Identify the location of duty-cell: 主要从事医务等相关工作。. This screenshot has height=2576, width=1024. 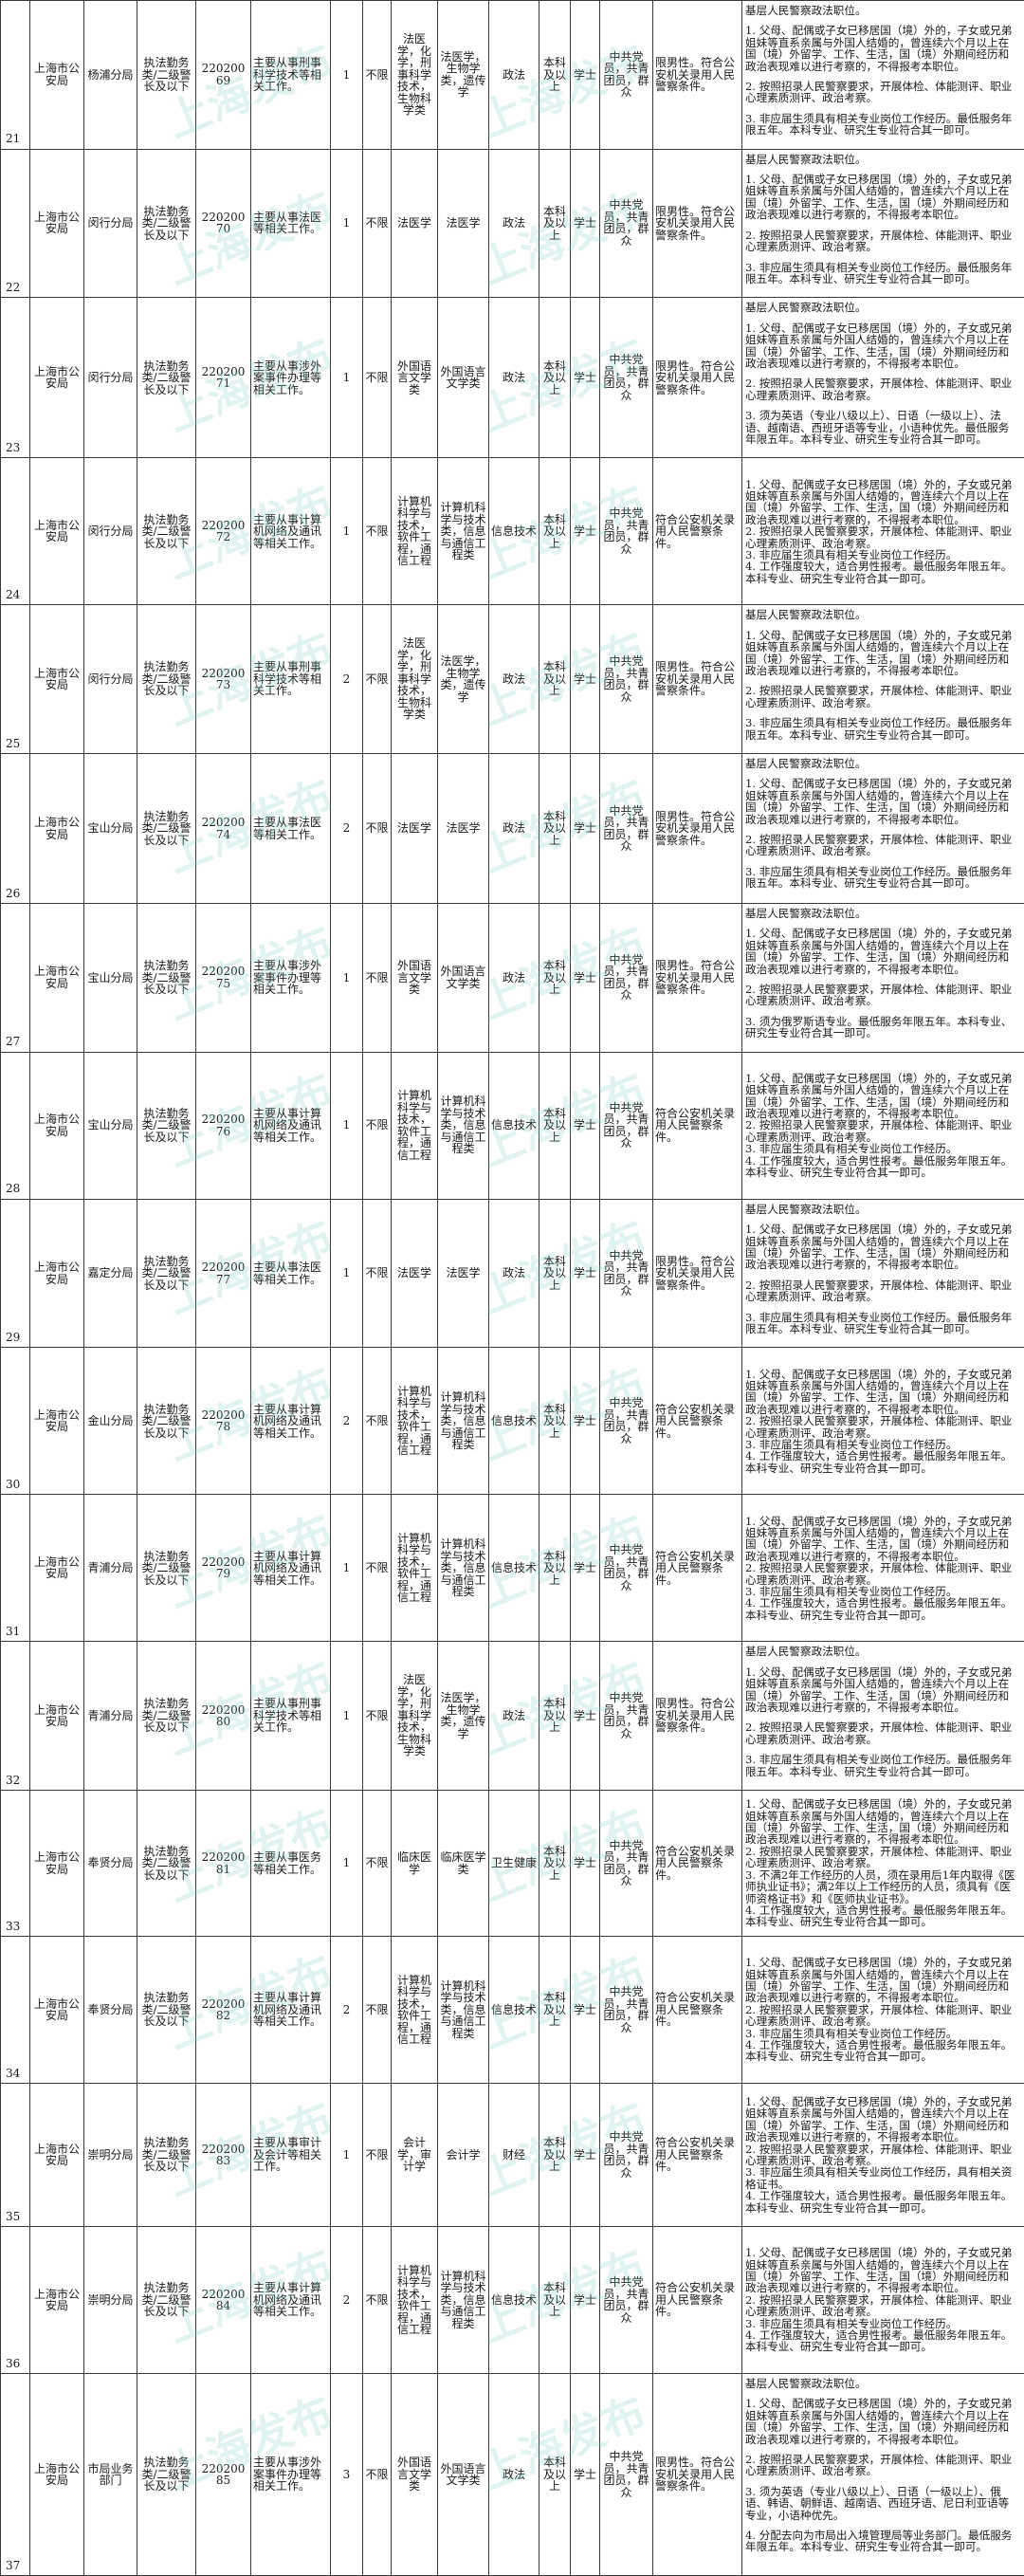
(291, 1864).